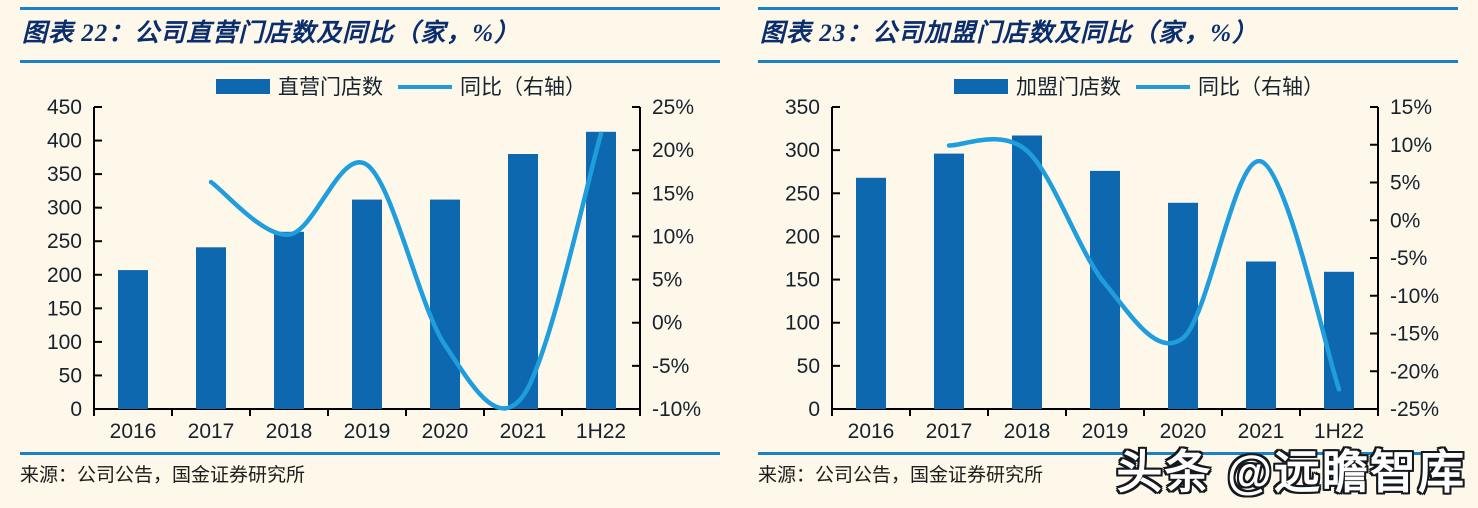 The height and width of the screenshot is (508, 1478). I want to click on right-axis-label: -15%, so click(1414, 334).